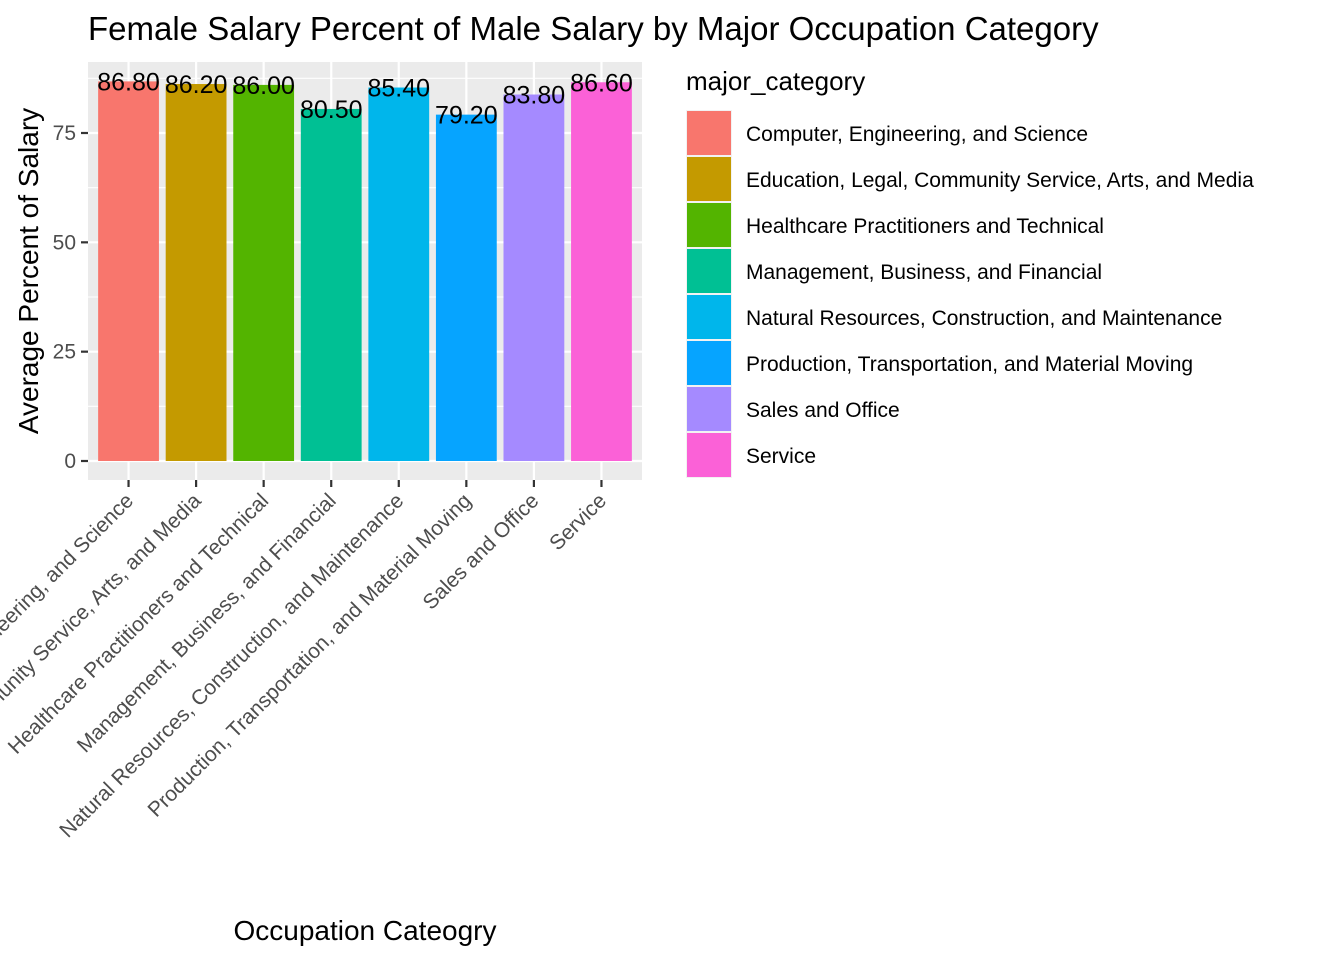  Describe the element at coordinates (196, 85) in the screenshot. I see `data-label: 86.20` at that location.